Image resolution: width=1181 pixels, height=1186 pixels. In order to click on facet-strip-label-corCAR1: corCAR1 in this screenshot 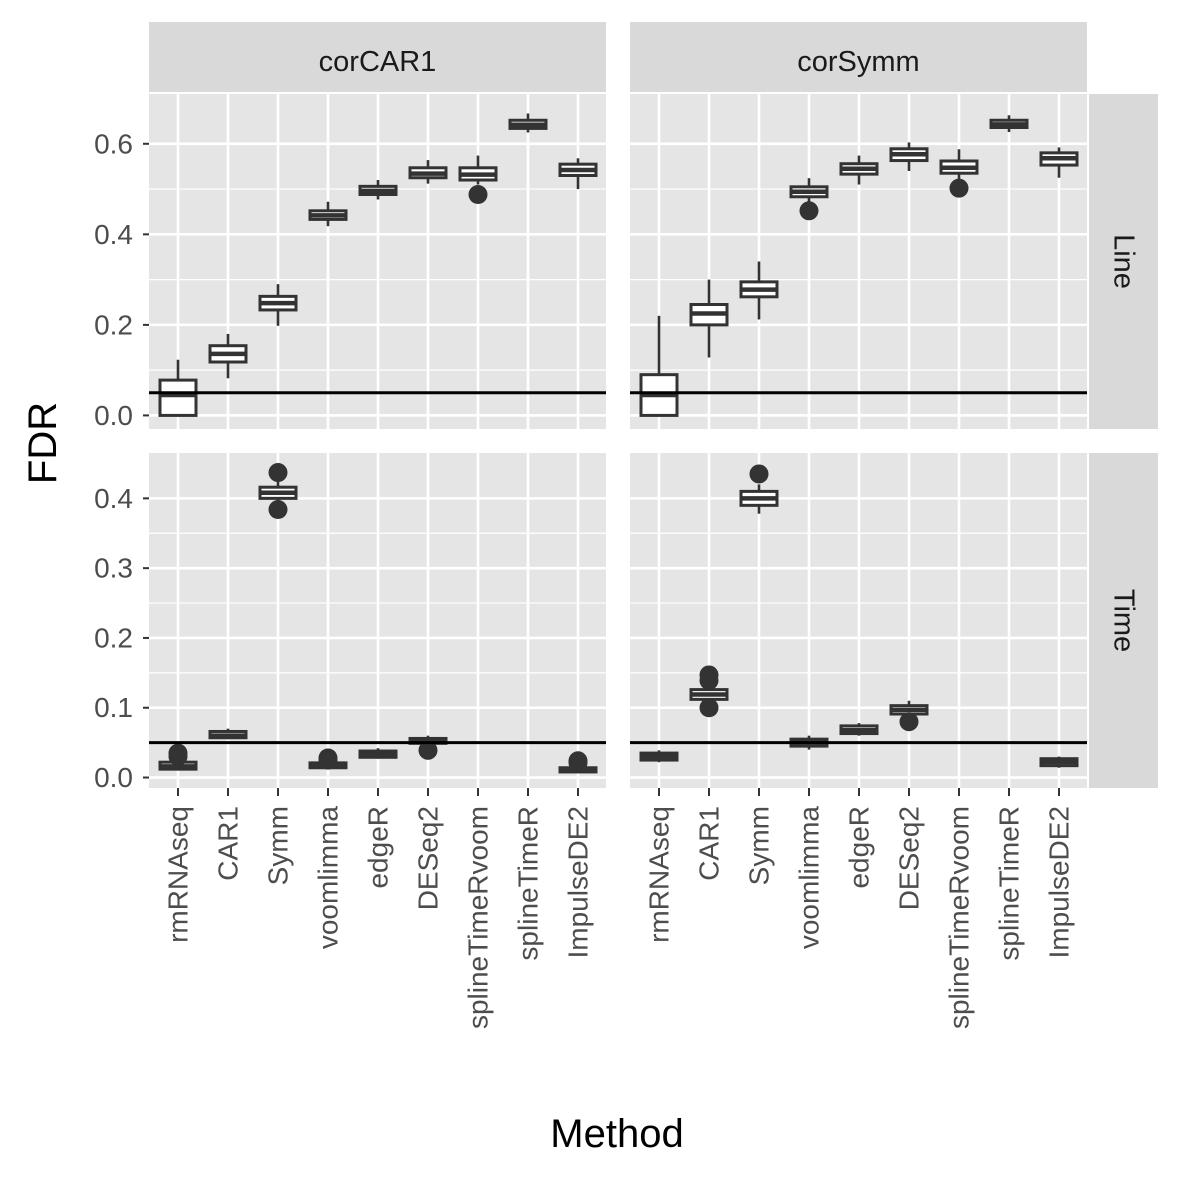, I will do `click(378, 62)`.